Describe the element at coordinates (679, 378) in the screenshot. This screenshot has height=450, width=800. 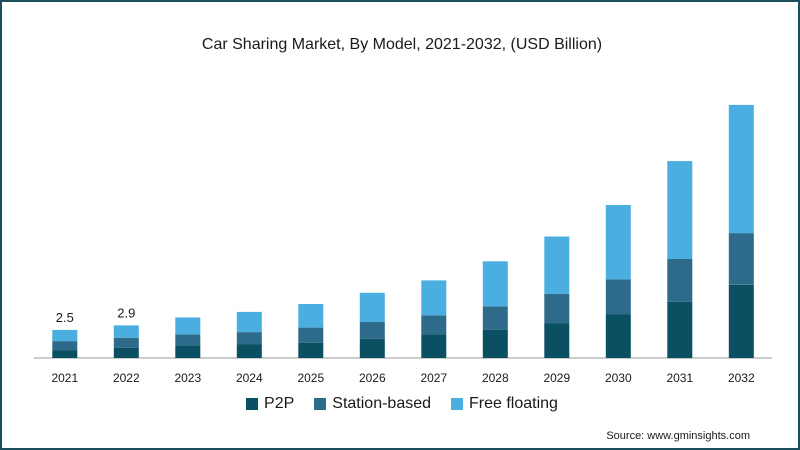
I see `x-tick-label: 2031` at that location.